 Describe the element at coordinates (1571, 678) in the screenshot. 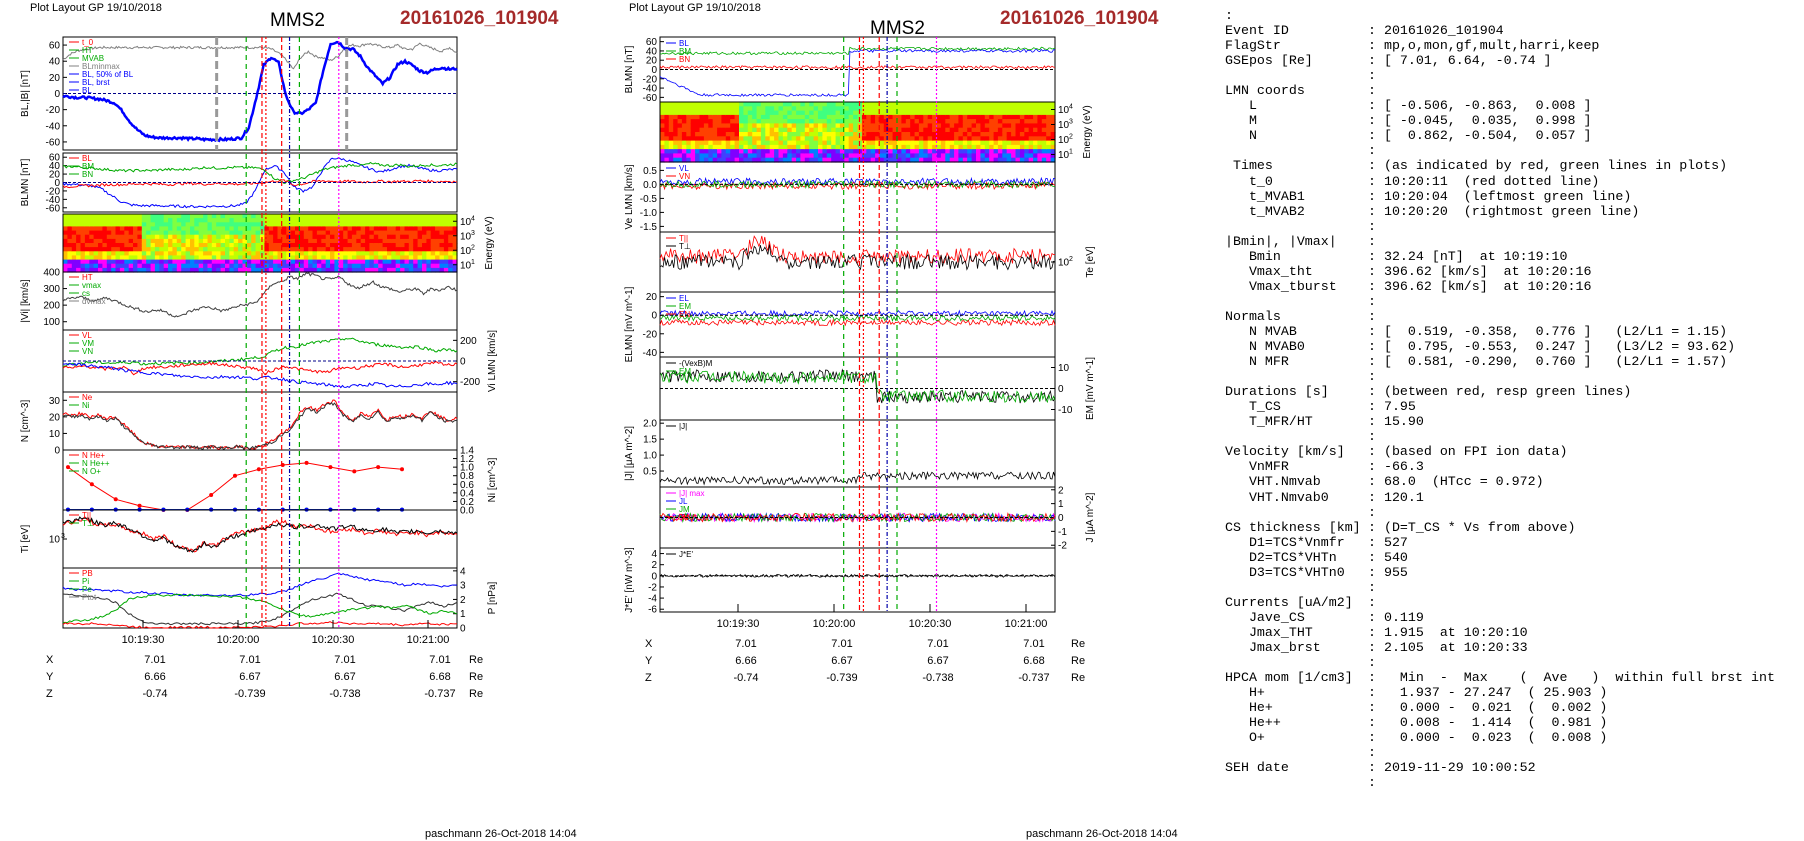

I see `info-value: : Min - Max ( Ave ) within full brst int` at that location.